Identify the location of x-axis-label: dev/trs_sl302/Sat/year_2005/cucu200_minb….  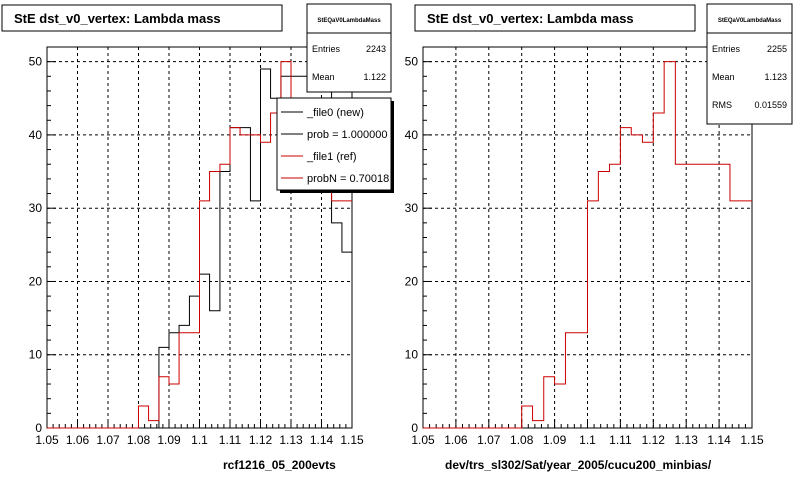
(578, 465).